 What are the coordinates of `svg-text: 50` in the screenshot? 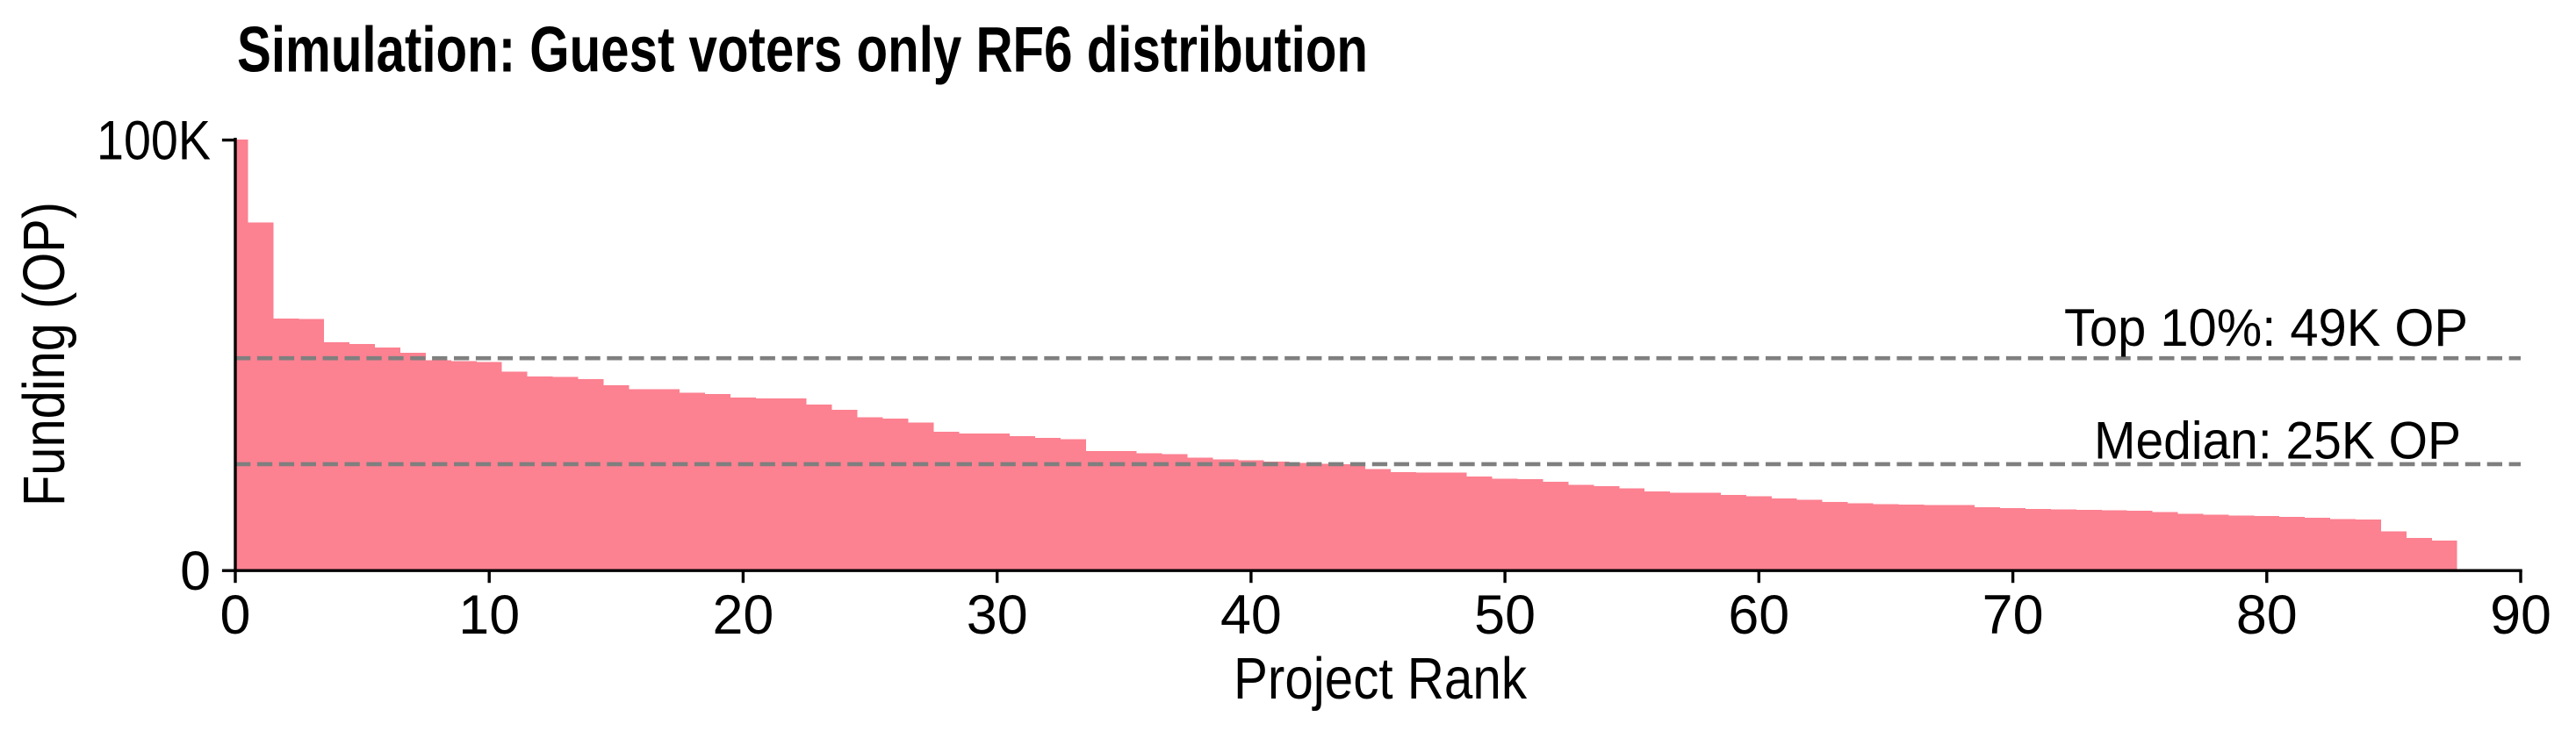 It's located at (1505, 615).